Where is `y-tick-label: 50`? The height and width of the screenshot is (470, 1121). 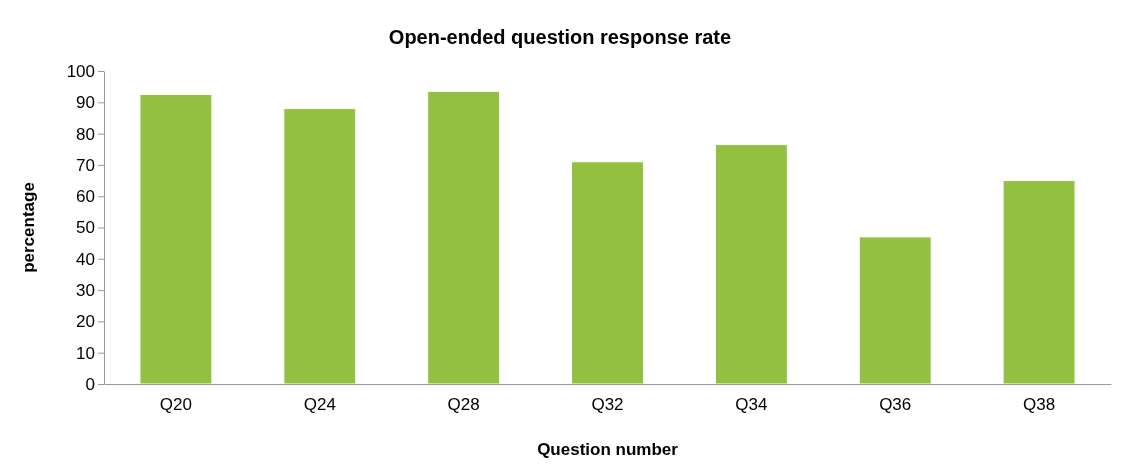 y-tick-label: 50 is located at coordinates (85, 228).